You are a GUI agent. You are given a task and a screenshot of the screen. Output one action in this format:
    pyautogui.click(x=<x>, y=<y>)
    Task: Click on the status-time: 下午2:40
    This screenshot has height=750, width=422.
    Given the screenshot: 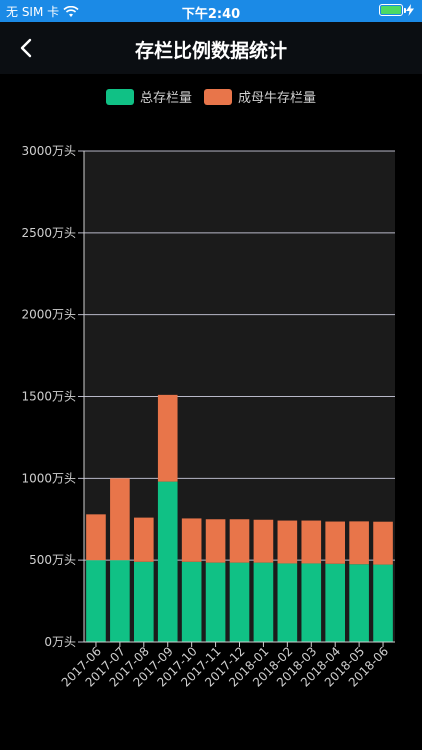 What is the action you would take?
    pyautogui.click(x=211, y=14)
    